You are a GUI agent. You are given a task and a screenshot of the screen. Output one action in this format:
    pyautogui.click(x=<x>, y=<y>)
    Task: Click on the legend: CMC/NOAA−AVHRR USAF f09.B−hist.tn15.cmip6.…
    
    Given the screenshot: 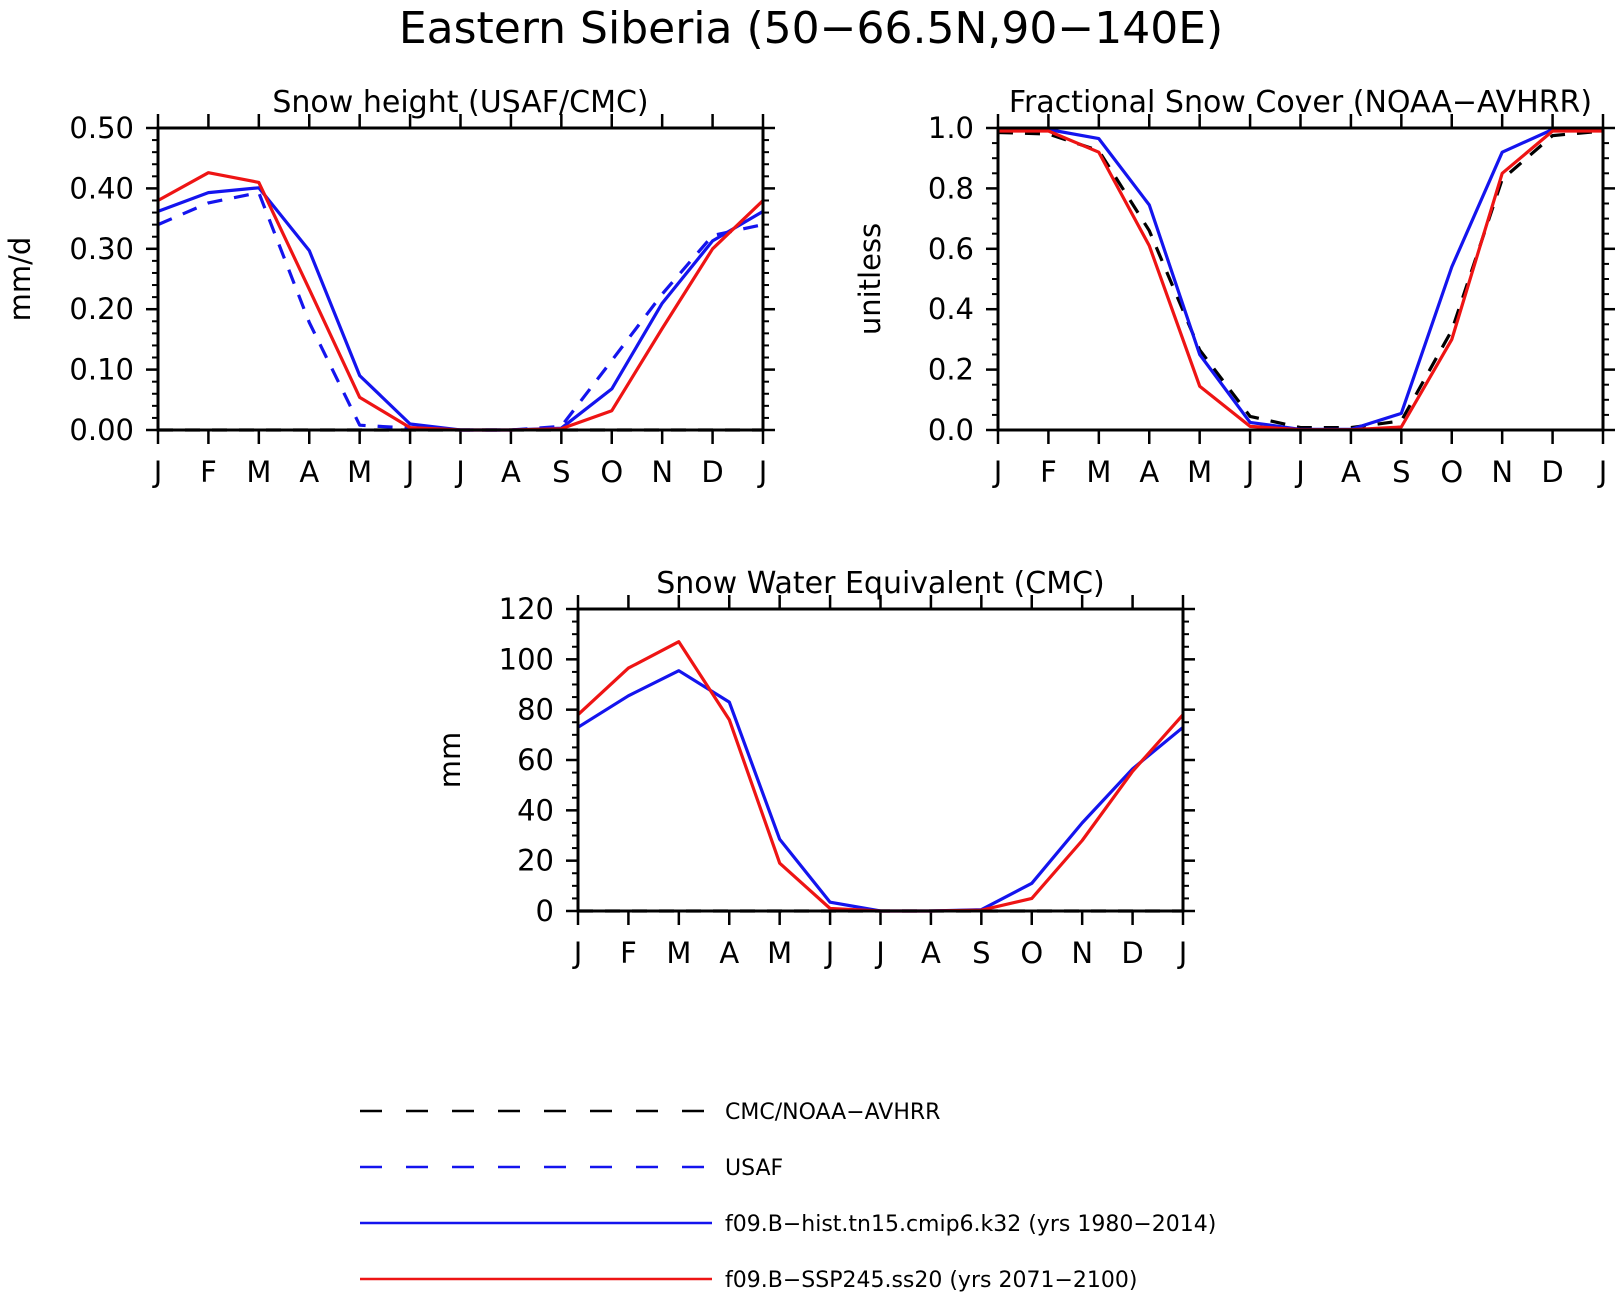 What is the action you would take?
    pyautogui.click(x=788, y=1196)
    